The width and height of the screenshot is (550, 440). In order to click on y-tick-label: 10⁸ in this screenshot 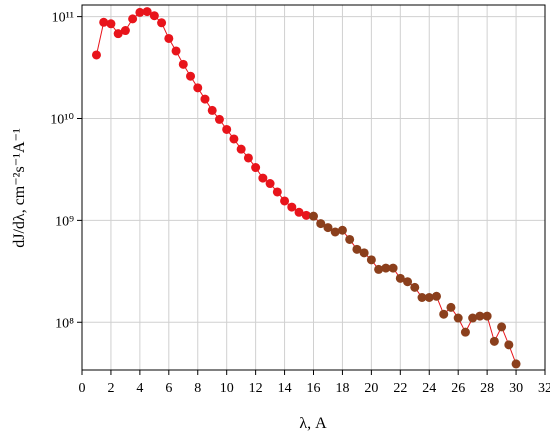, I will do `click(64, 323)`.